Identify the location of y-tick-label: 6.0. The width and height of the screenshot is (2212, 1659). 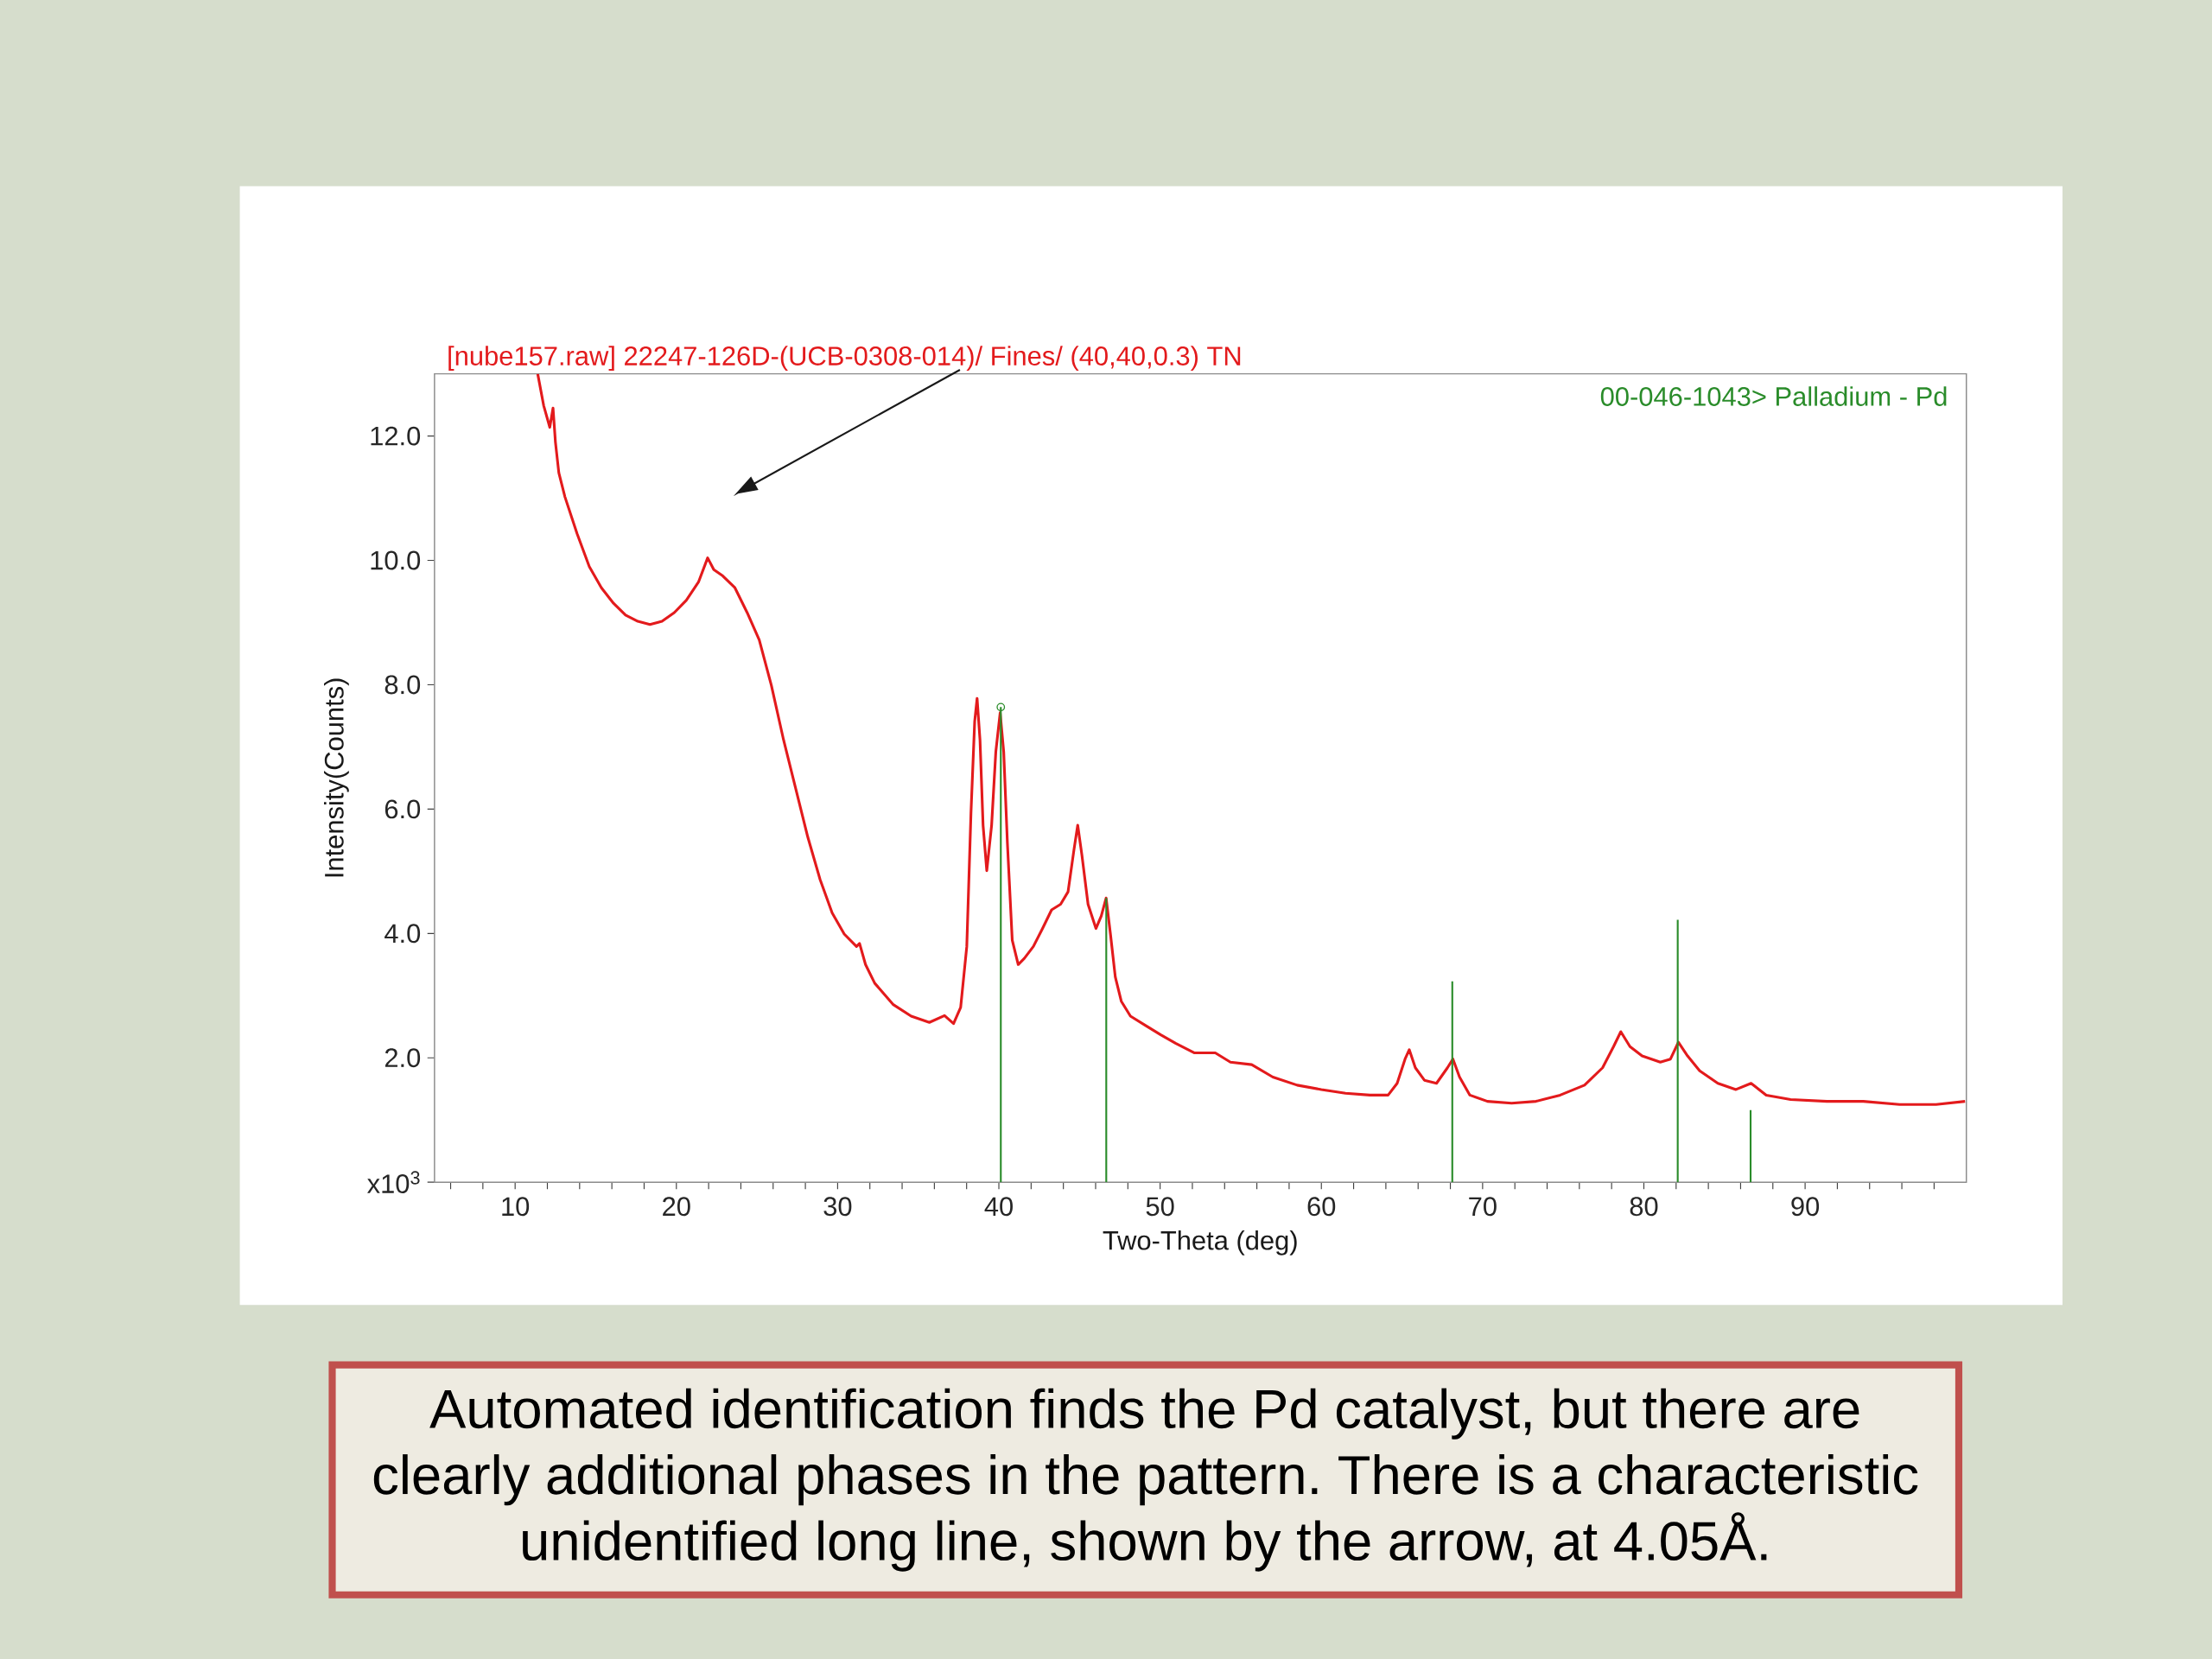
(403, 809).